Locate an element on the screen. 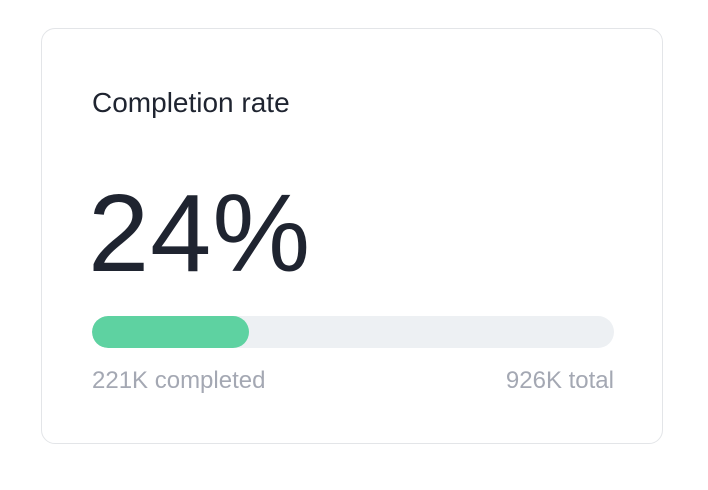 This screenshot has height=490, width=708. completion-percentage: 24% is located at coordinates (200, 233).